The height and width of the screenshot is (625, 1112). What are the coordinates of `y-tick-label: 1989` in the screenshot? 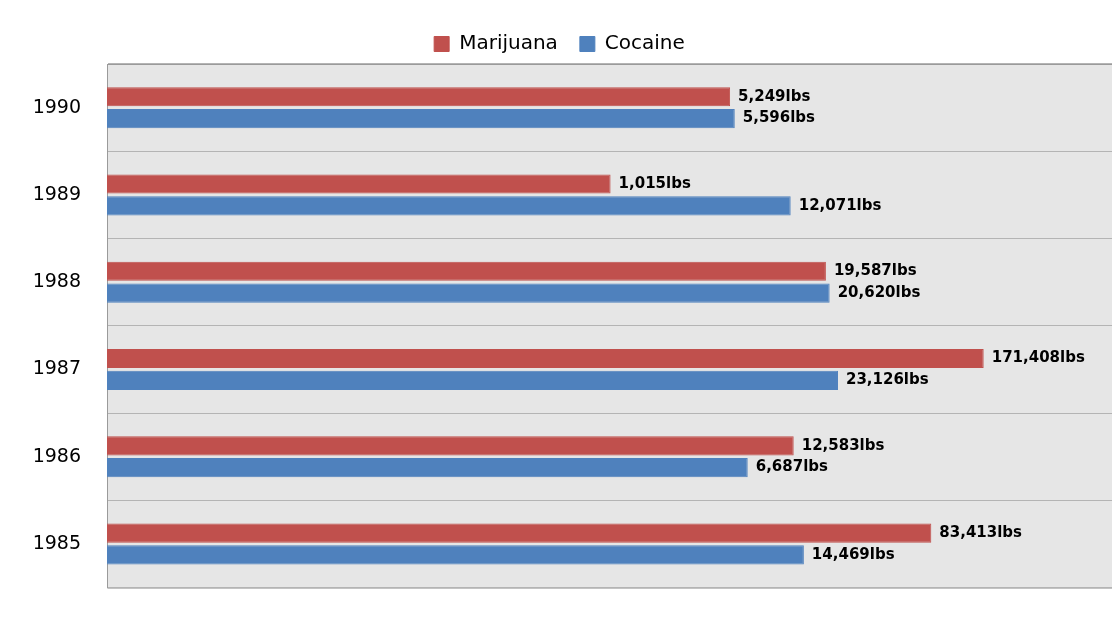 It's located at (56, 192).